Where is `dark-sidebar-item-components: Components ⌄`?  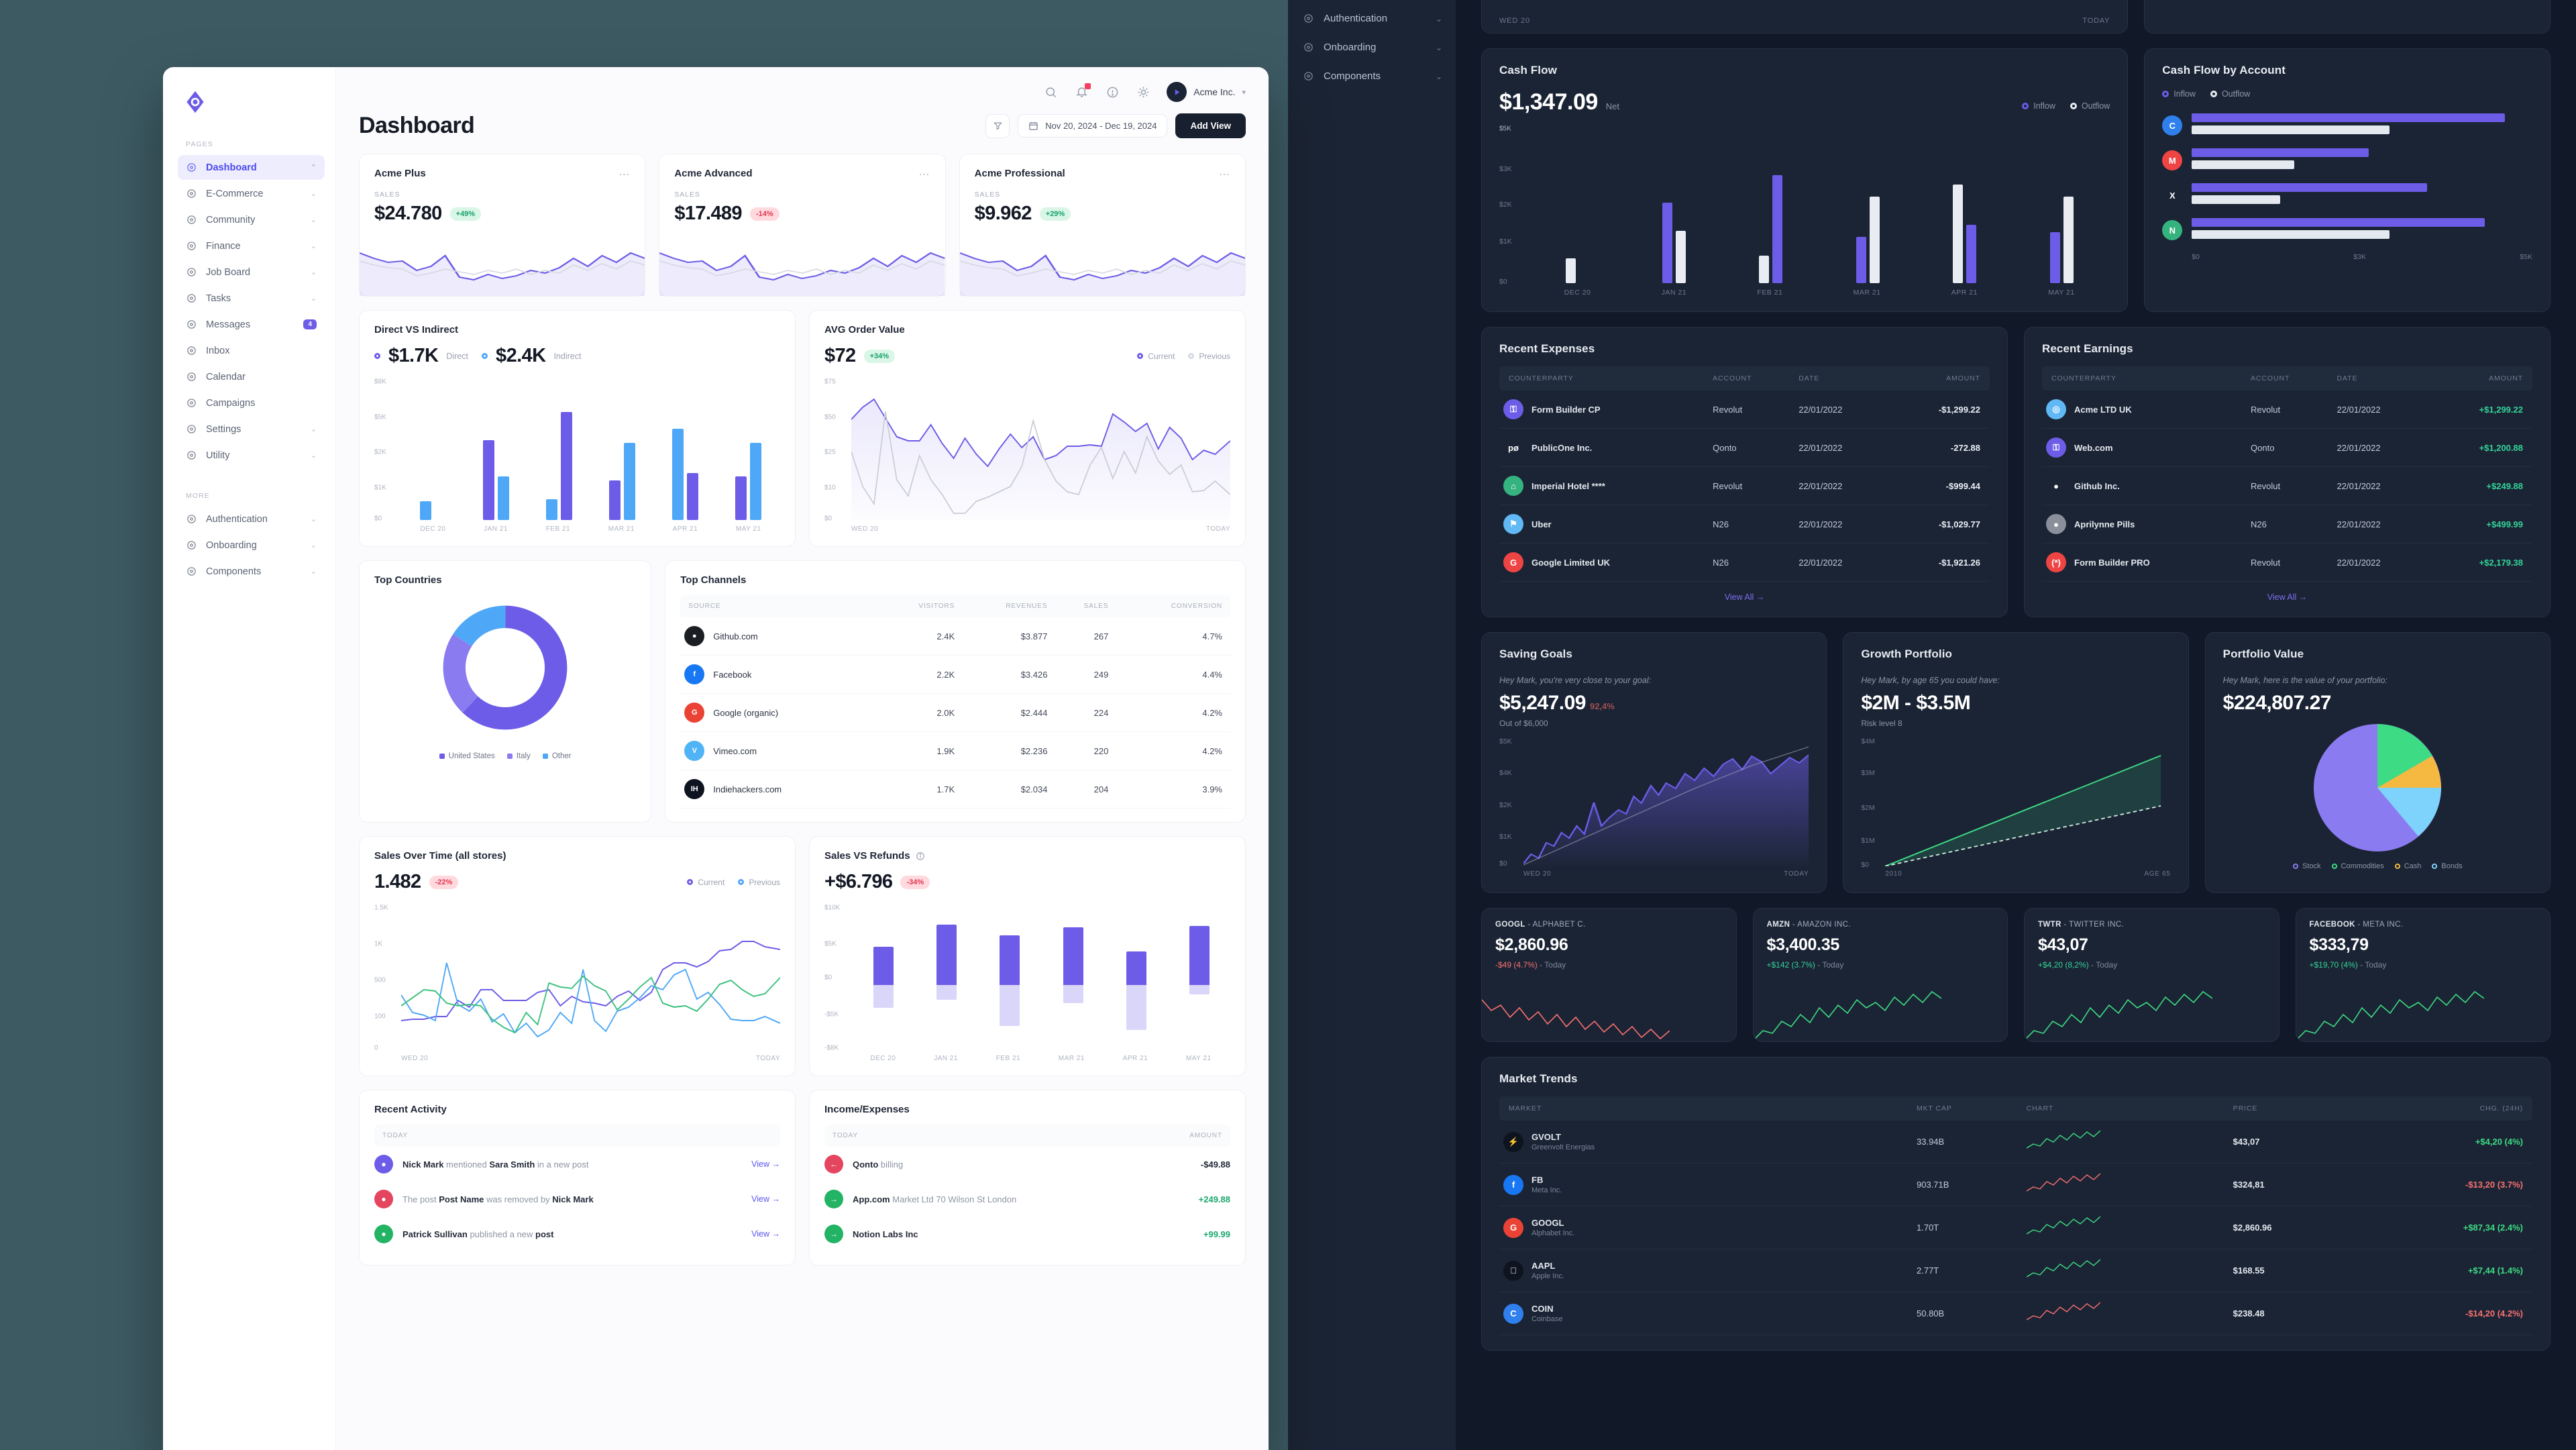 dark-sidebar-item-components: Components ⌄ is located at coordinates (1372, 76).